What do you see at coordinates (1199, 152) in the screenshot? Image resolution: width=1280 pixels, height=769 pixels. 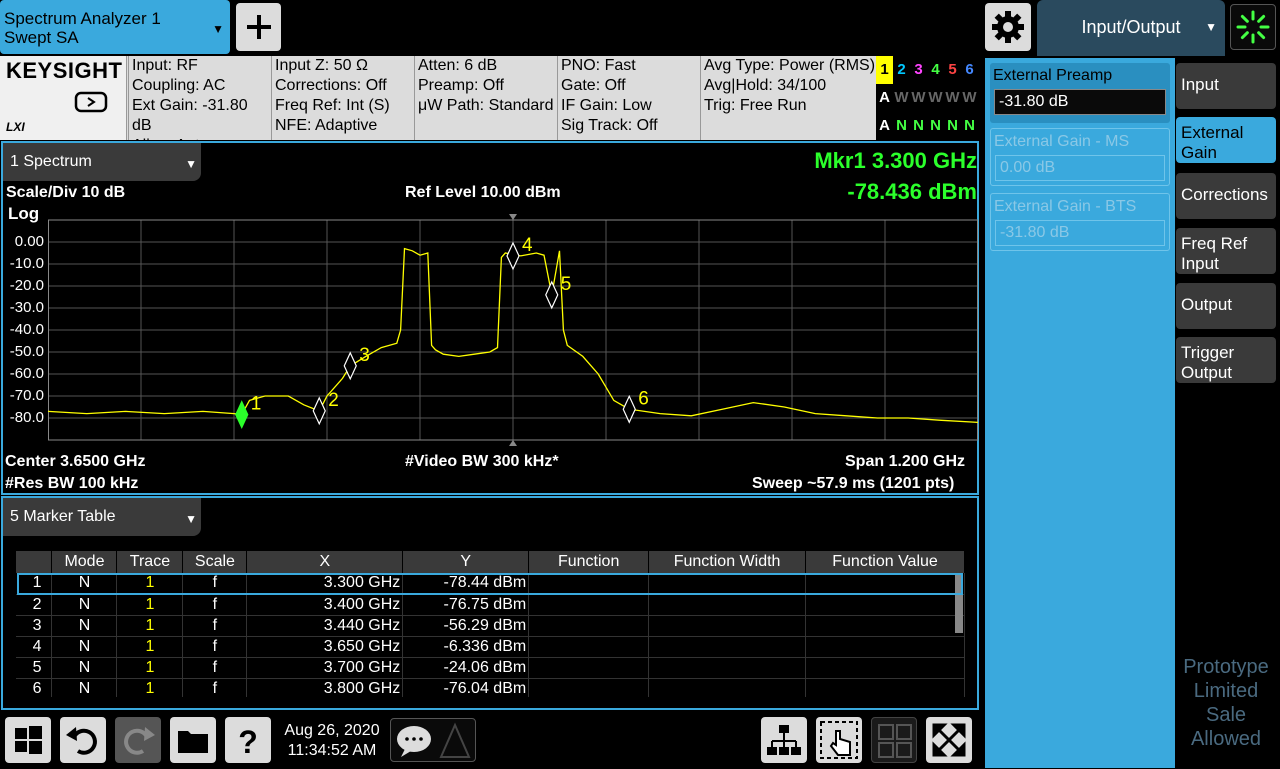 I see `menu-external-gain-label-2: Gain` at bounding box center [1199, 152].